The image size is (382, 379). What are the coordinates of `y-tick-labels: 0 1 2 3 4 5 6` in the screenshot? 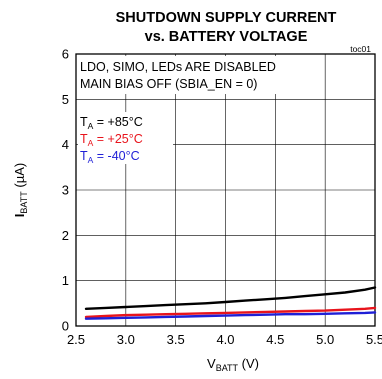 It's located at (65, 190).